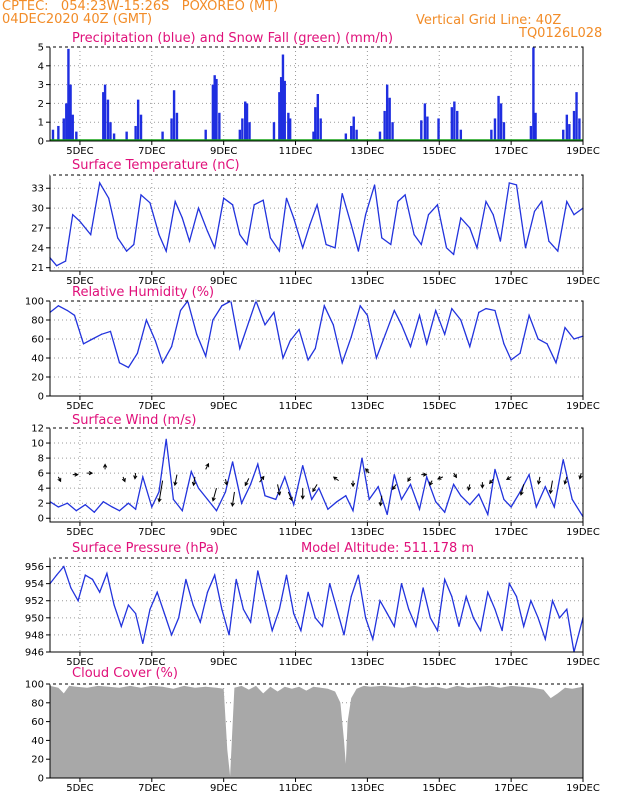 This screenshot has width=618, height=800. I want to click on model-code: TQ0126L028, so click(561, 33).